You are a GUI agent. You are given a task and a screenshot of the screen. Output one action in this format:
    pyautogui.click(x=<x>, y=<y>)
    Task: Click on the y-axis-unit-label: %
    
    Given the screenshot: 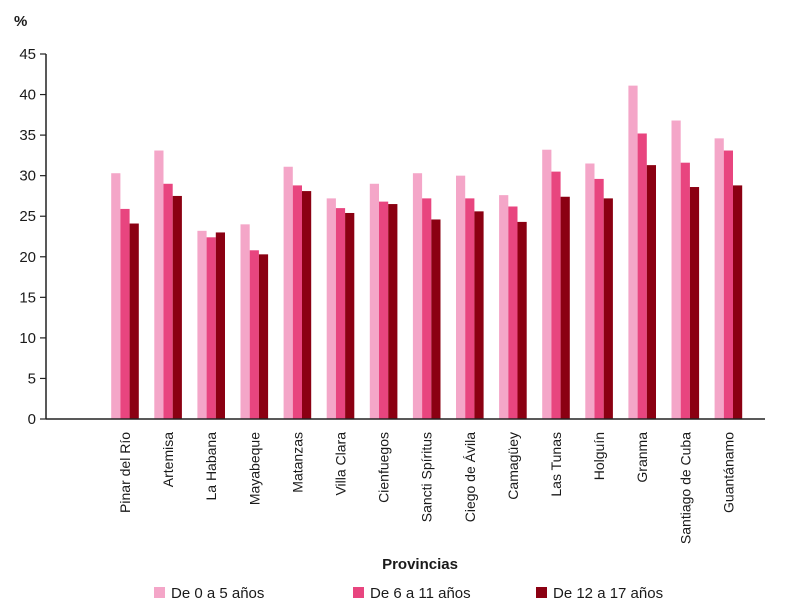 What is the action you would take?
    pyautogui.click(x=20, y=21)
    